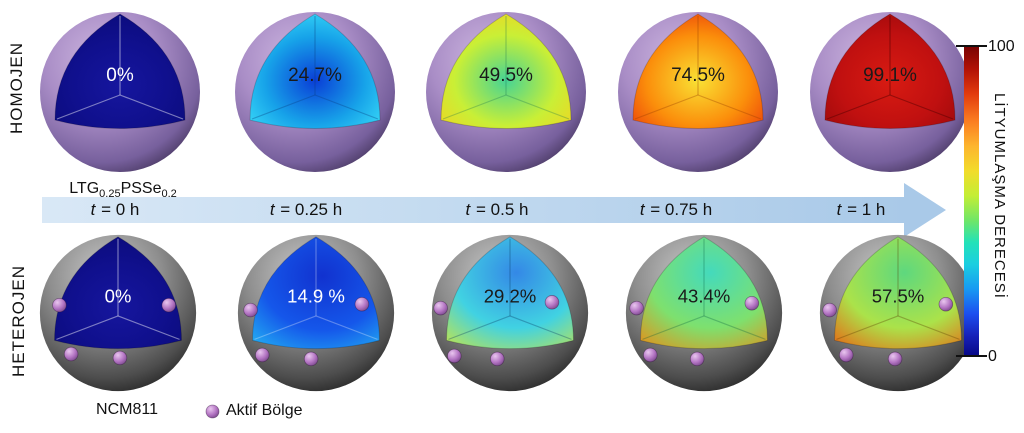  What do you see at coordinates (704, 295) in the screenshot?
I see `lithiation-percent-label: 43.4%` at bounding box center [704, 295].